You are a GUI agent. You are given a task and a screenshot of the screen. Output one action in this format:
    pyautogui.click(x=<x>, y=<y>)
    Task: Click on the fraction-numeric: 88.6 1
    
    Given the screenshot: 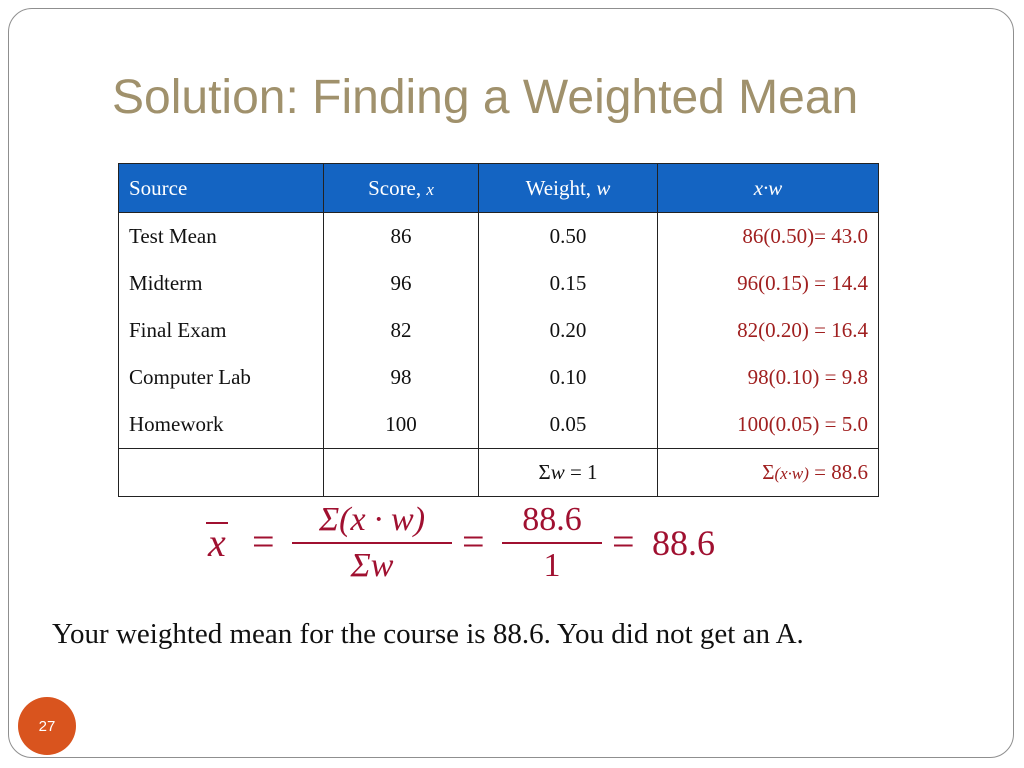 What is the action you would take?
    pyautogui.click(x=552, y=543)
    